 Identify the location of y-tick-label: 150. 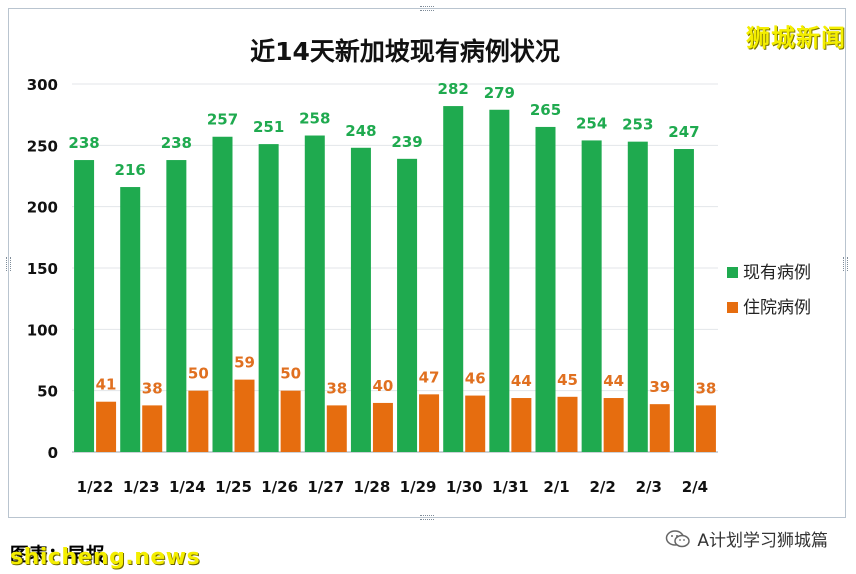
(42, 269).